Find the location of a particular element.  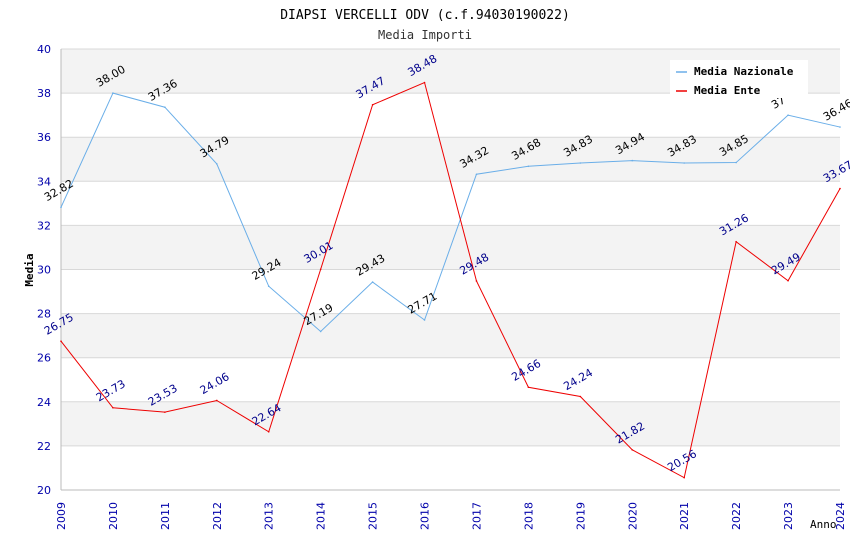

y-tick-label: 32 is located at coordinates (44, 225).